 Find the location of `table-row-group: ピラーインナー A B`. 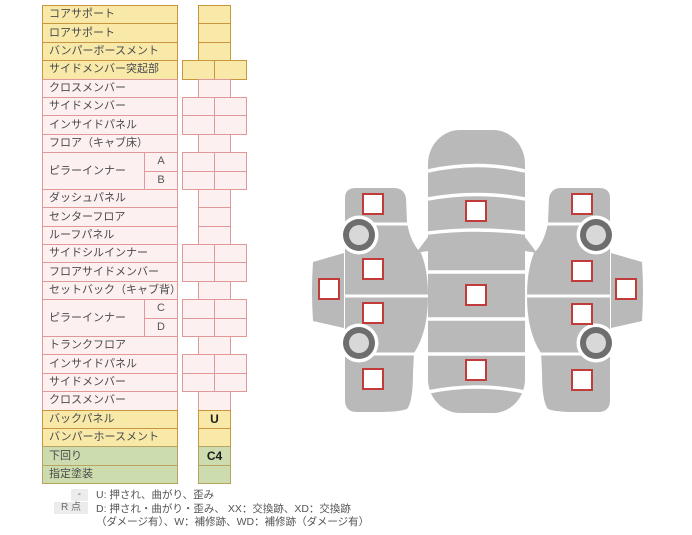

table-row-group: ピラーインナー A B is located at coordinates (144, 171).